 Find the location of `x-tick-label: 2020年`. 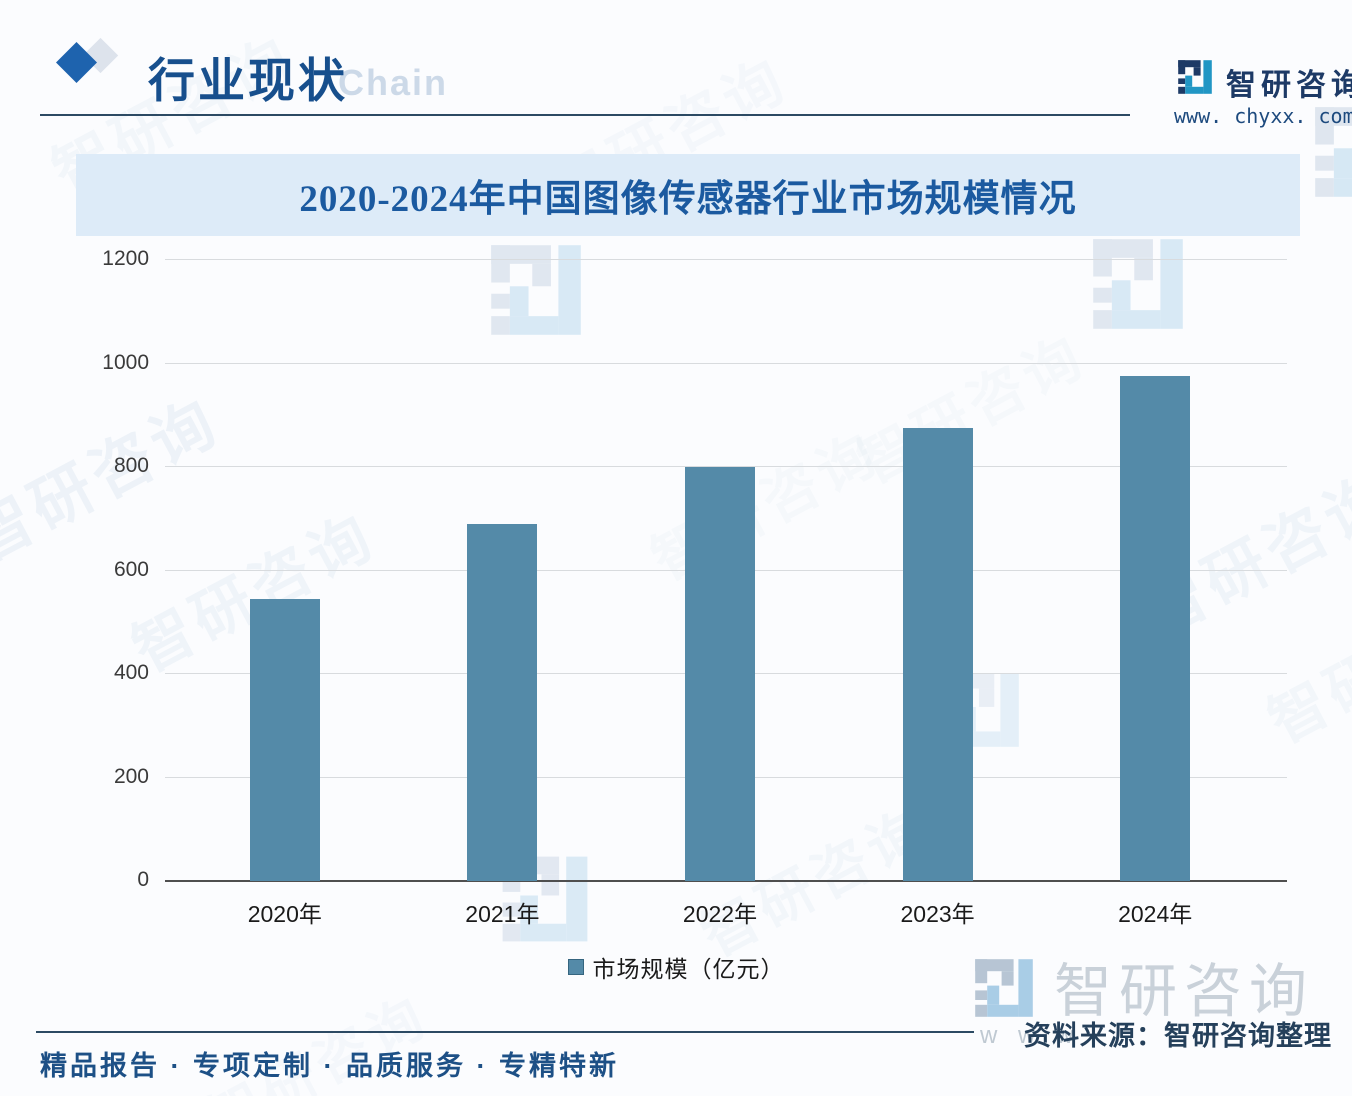

x-tick-label: 2020年 is located at coordinates (284, 914).